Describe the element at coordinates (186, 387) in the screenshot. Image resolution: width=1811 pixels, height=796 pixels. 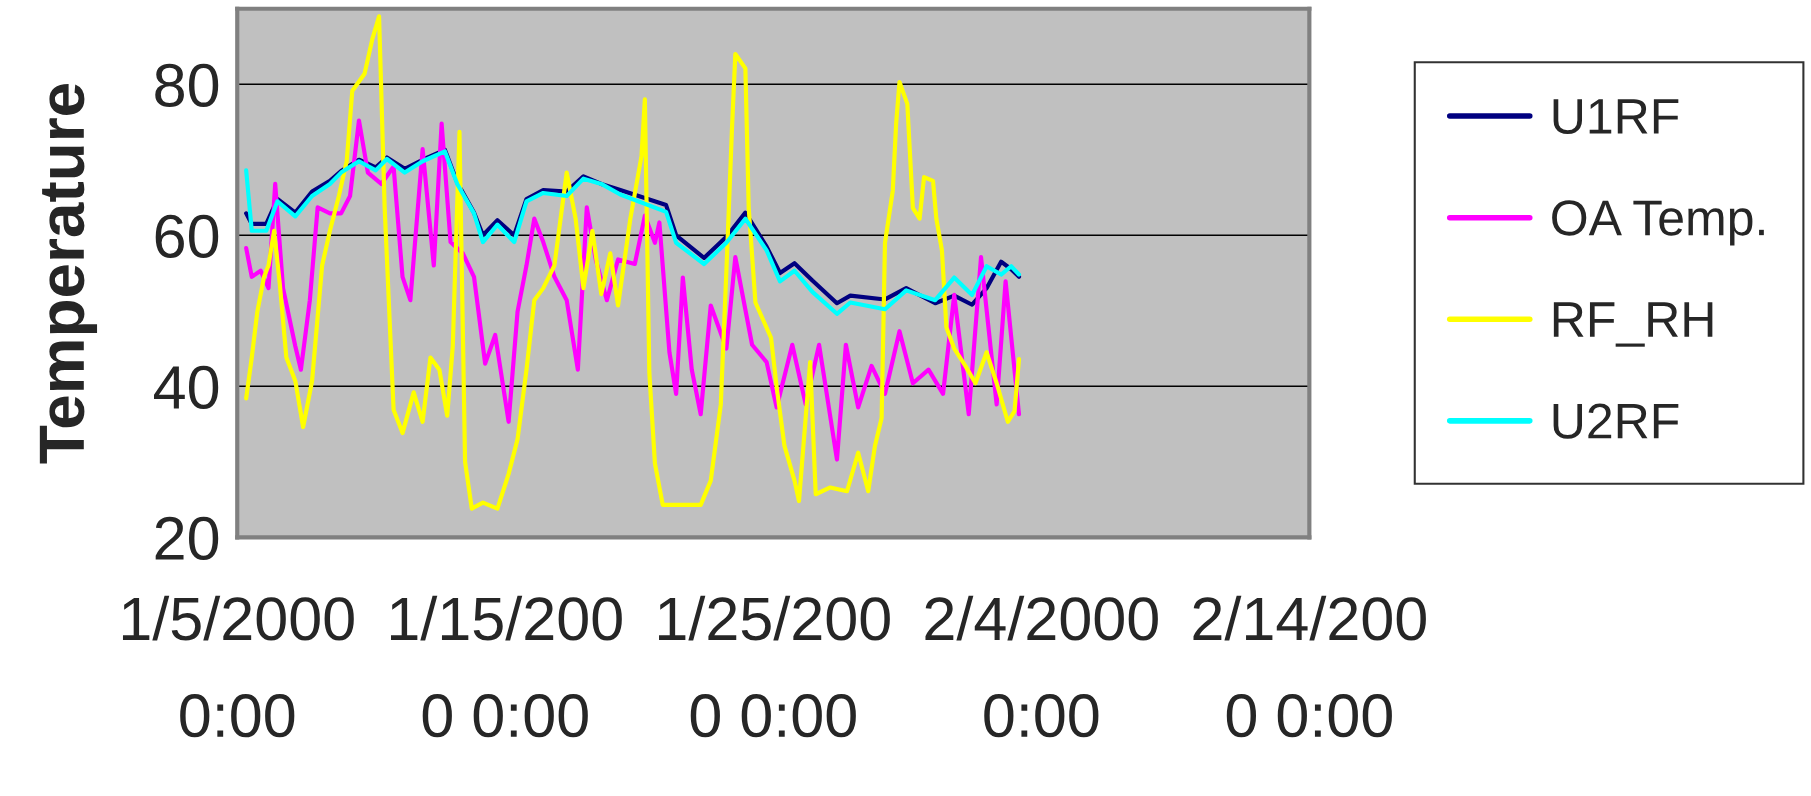
I see `y-tick-label: 40` at that location.